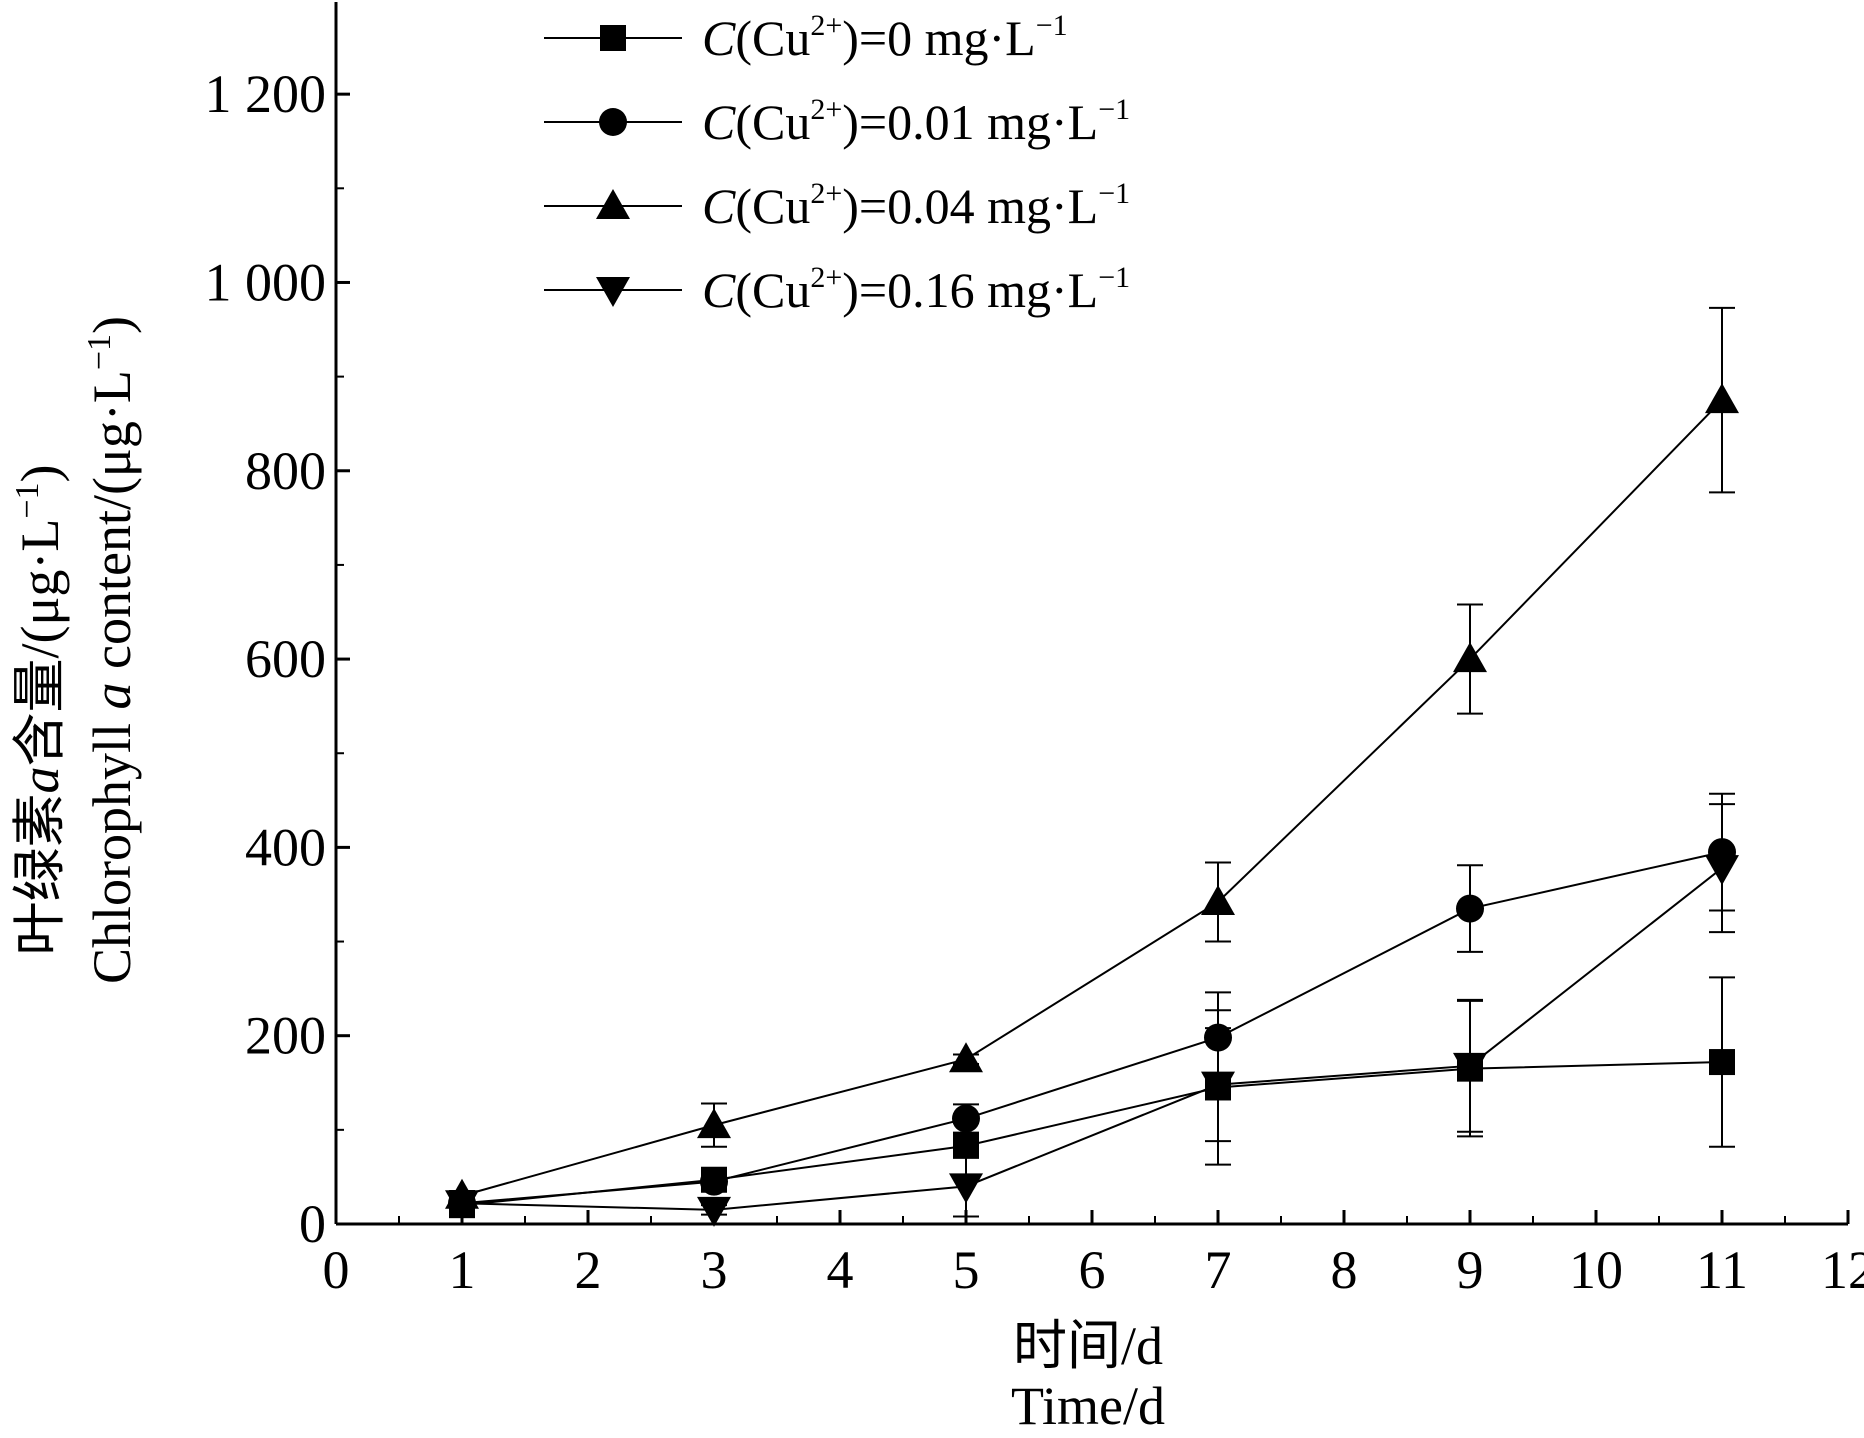  Describe the element at coordinates (1596, 1270) in the screenshot. I see `x-tick-label: 10` at that location.